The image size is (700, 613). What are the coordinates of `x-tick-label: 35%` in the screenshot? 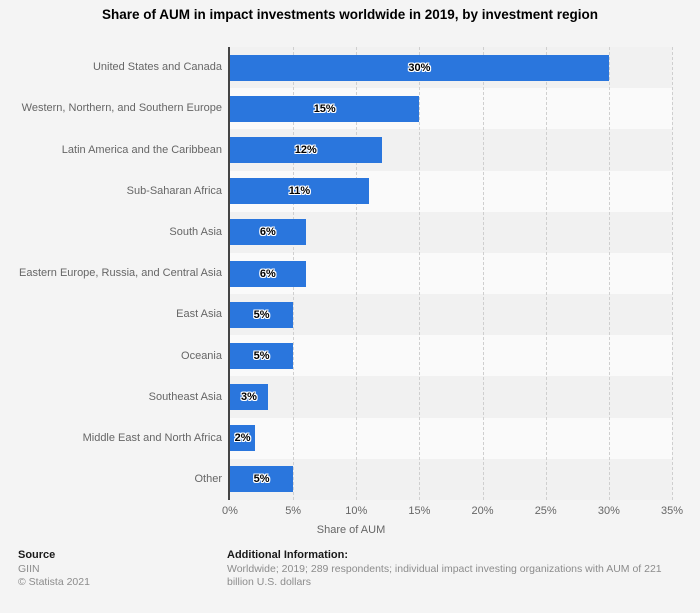 It's located at (672, 511).